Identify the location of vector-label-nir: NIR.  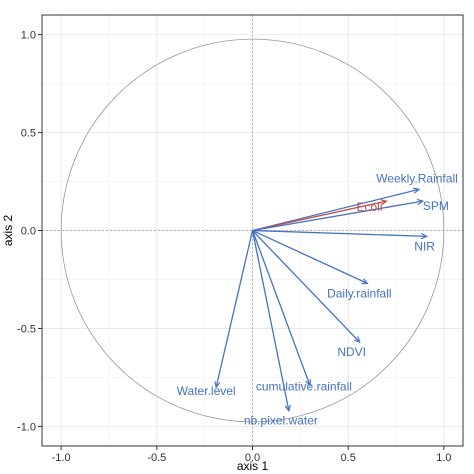
(424, 246).